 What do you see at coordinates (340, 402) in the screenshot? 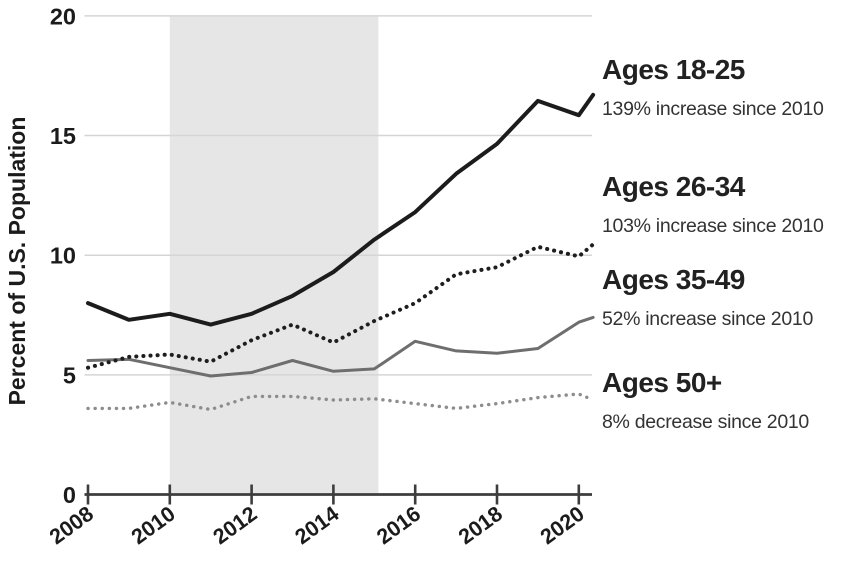
I see `series-line-ages-50-` at bounding box center [340, 402].